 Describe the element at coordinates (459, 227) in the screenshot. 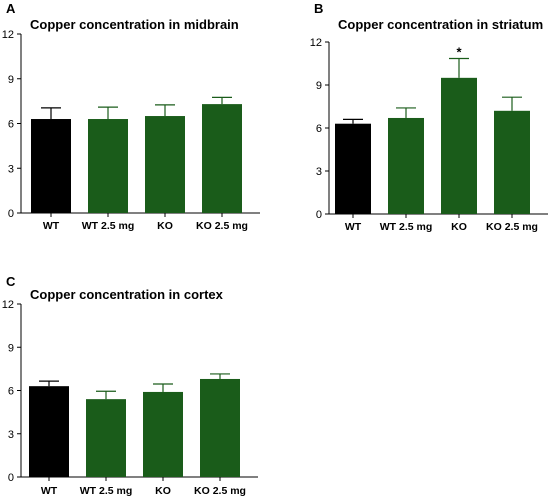

I see `panel-b-category-label: KO` at that location.